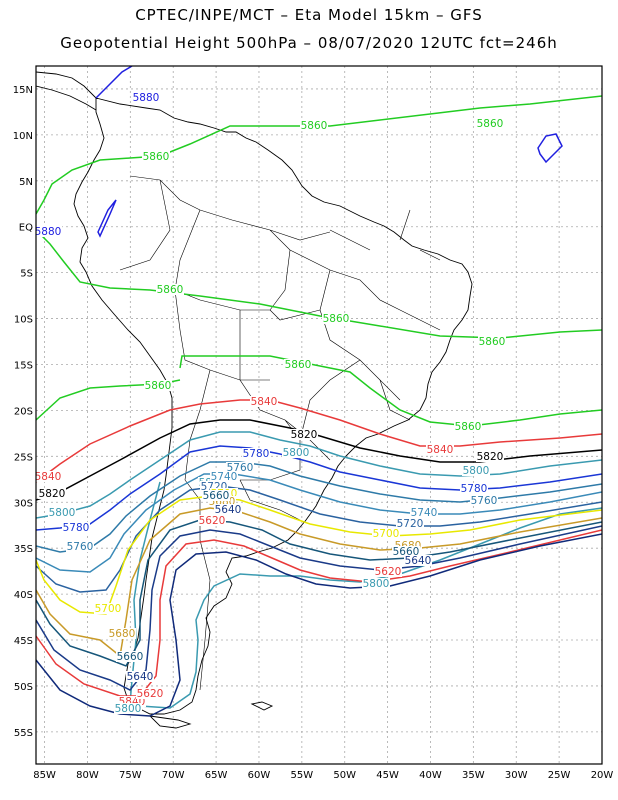 The width and height of the screenshot is (618, 800). I want to click on lon-tick-label: 85W, so click(44, 775).